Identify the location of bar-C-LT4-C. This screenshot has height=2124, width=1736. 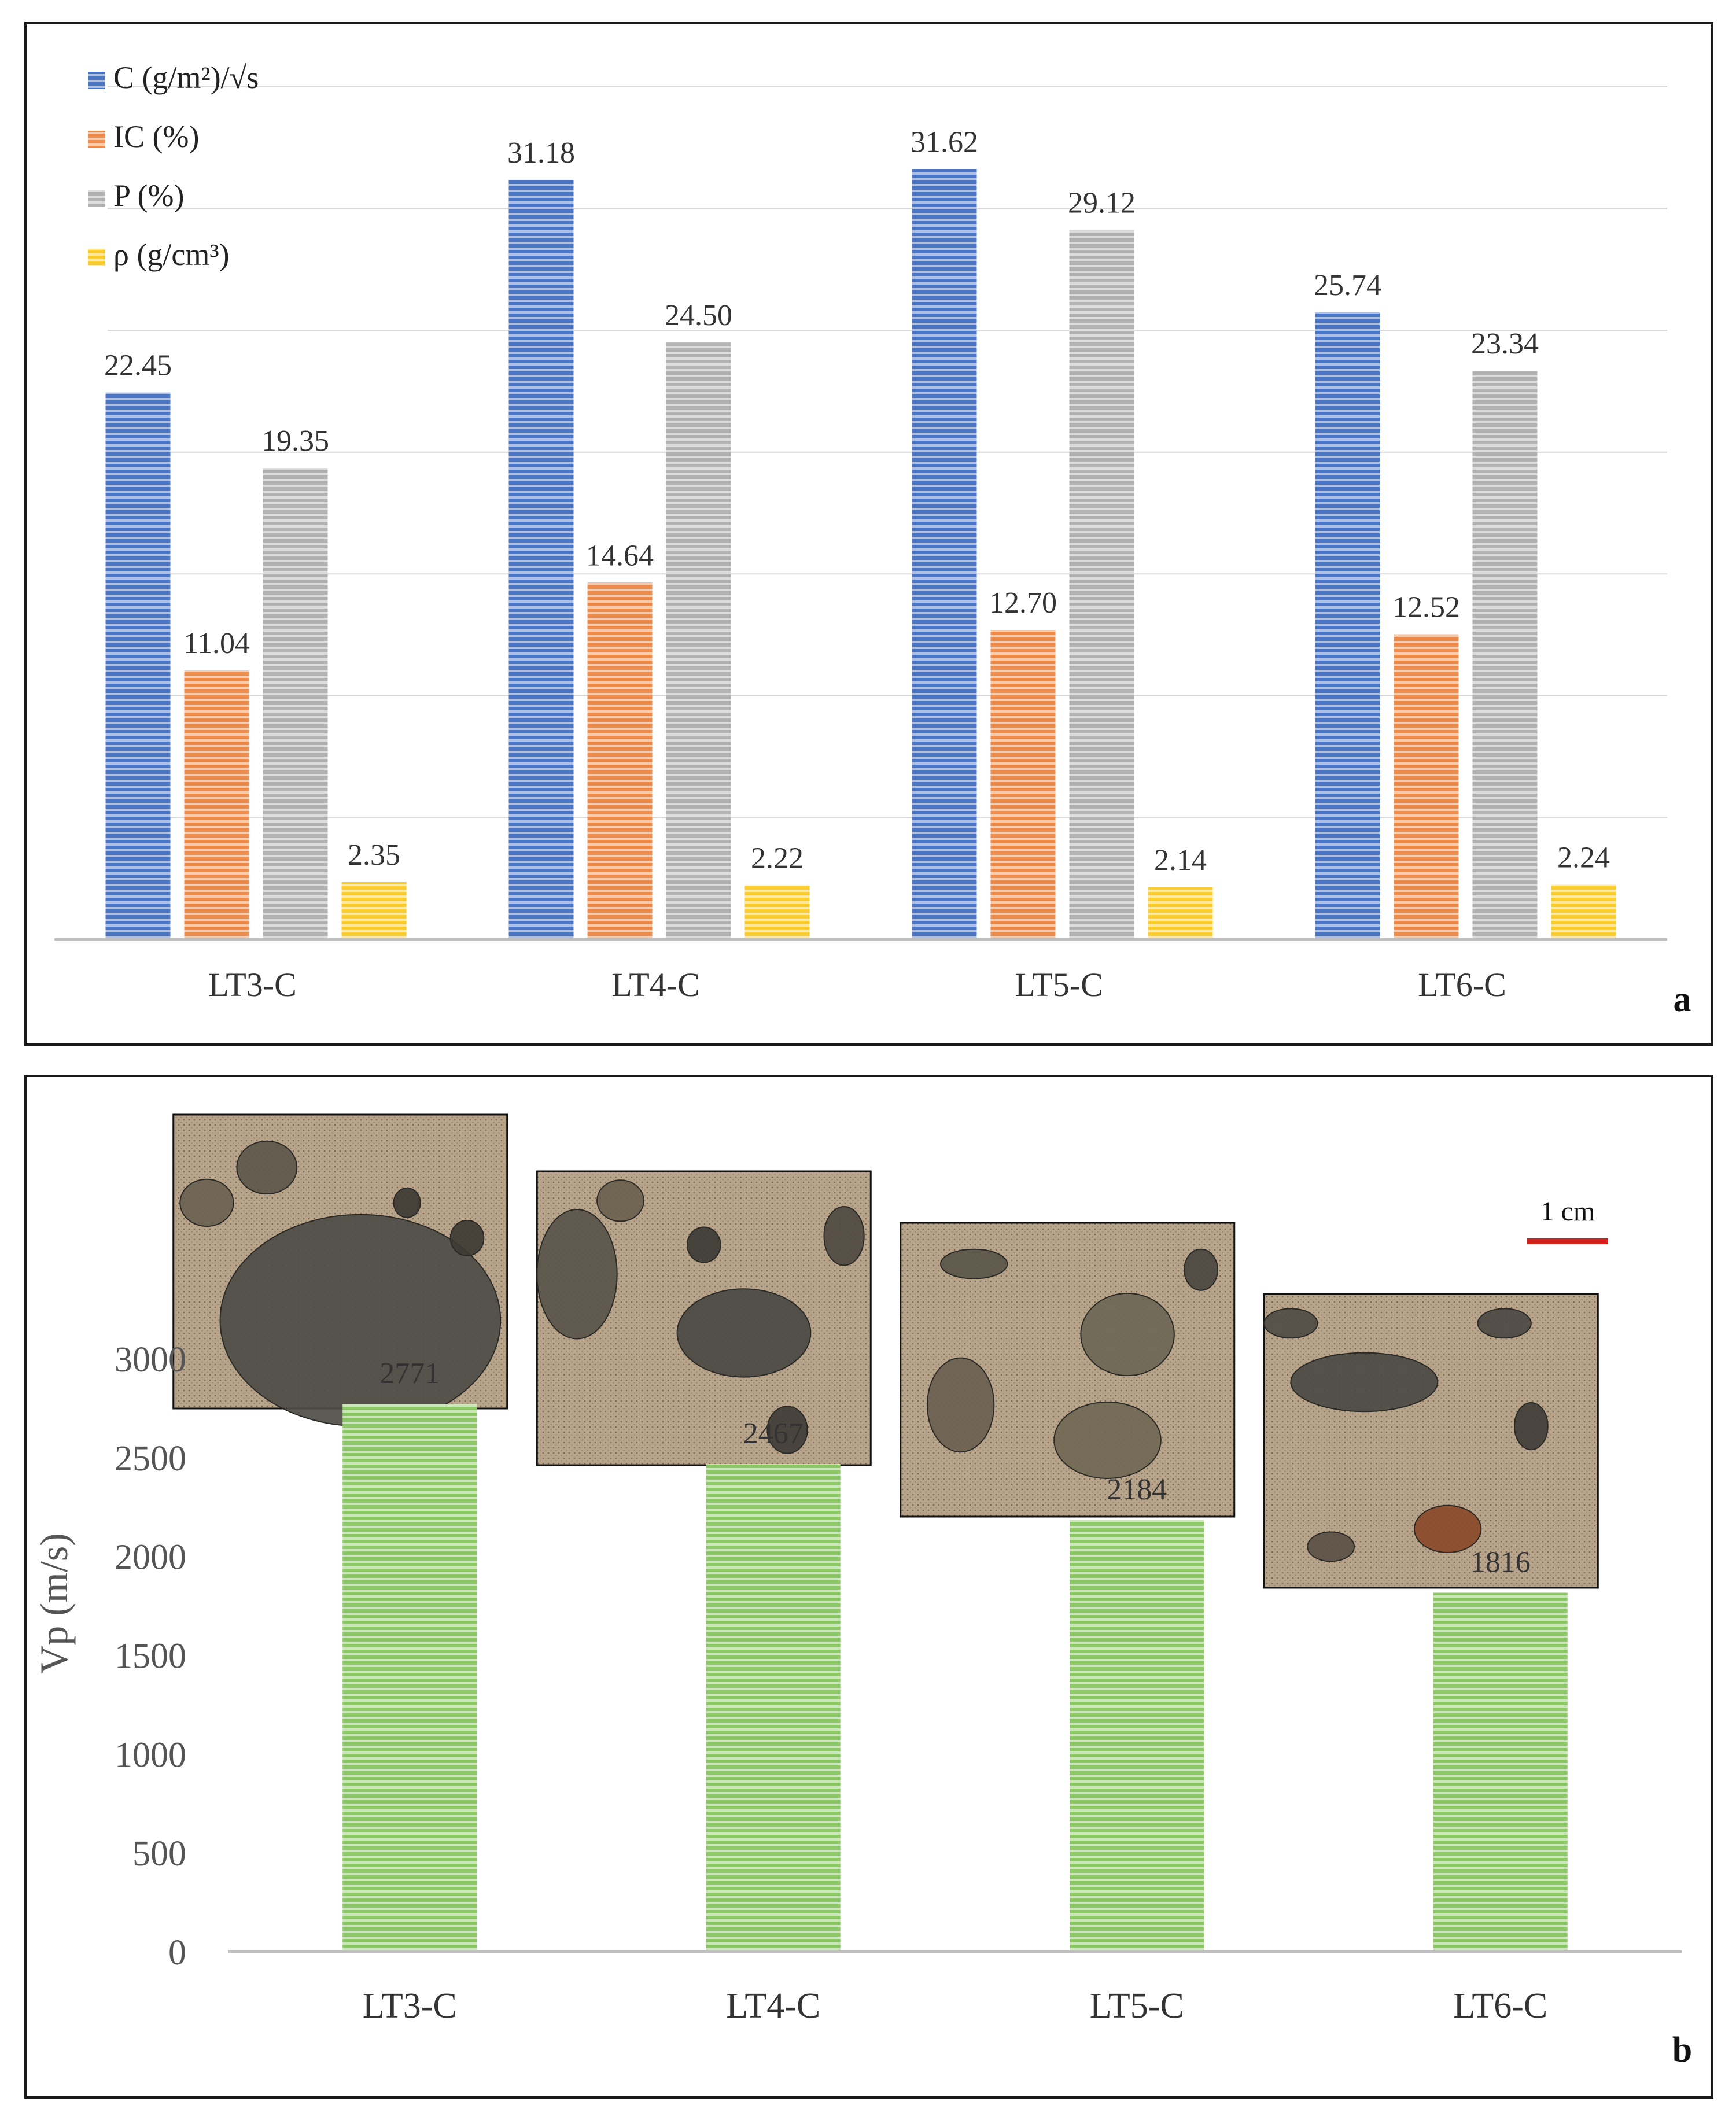
(541, 559).